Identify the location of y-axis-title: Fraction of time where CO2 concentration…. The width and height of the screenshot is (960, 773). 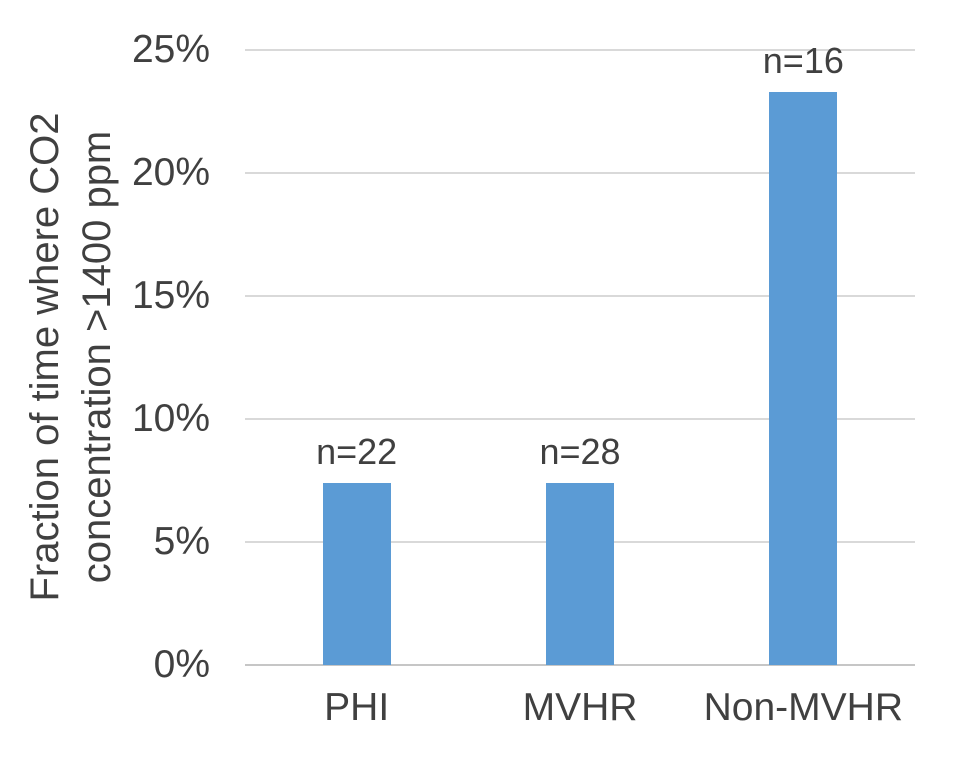
(73, 357).